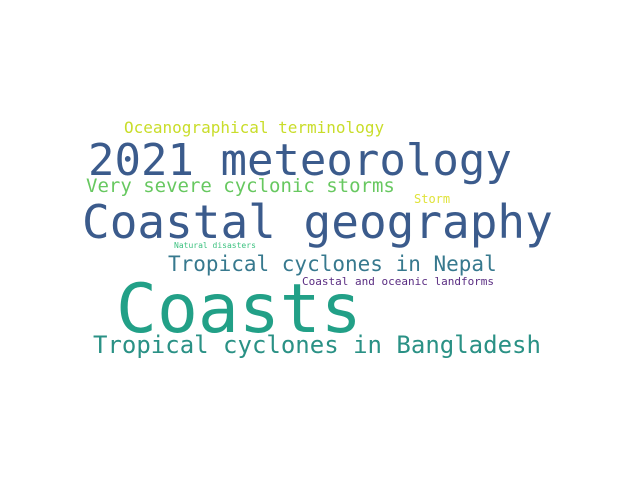 Image resolution: width=640 pixels, height=480 pixels. I want to click on word-2021-meteorology: 2021 meteorology, so click(300, 160).